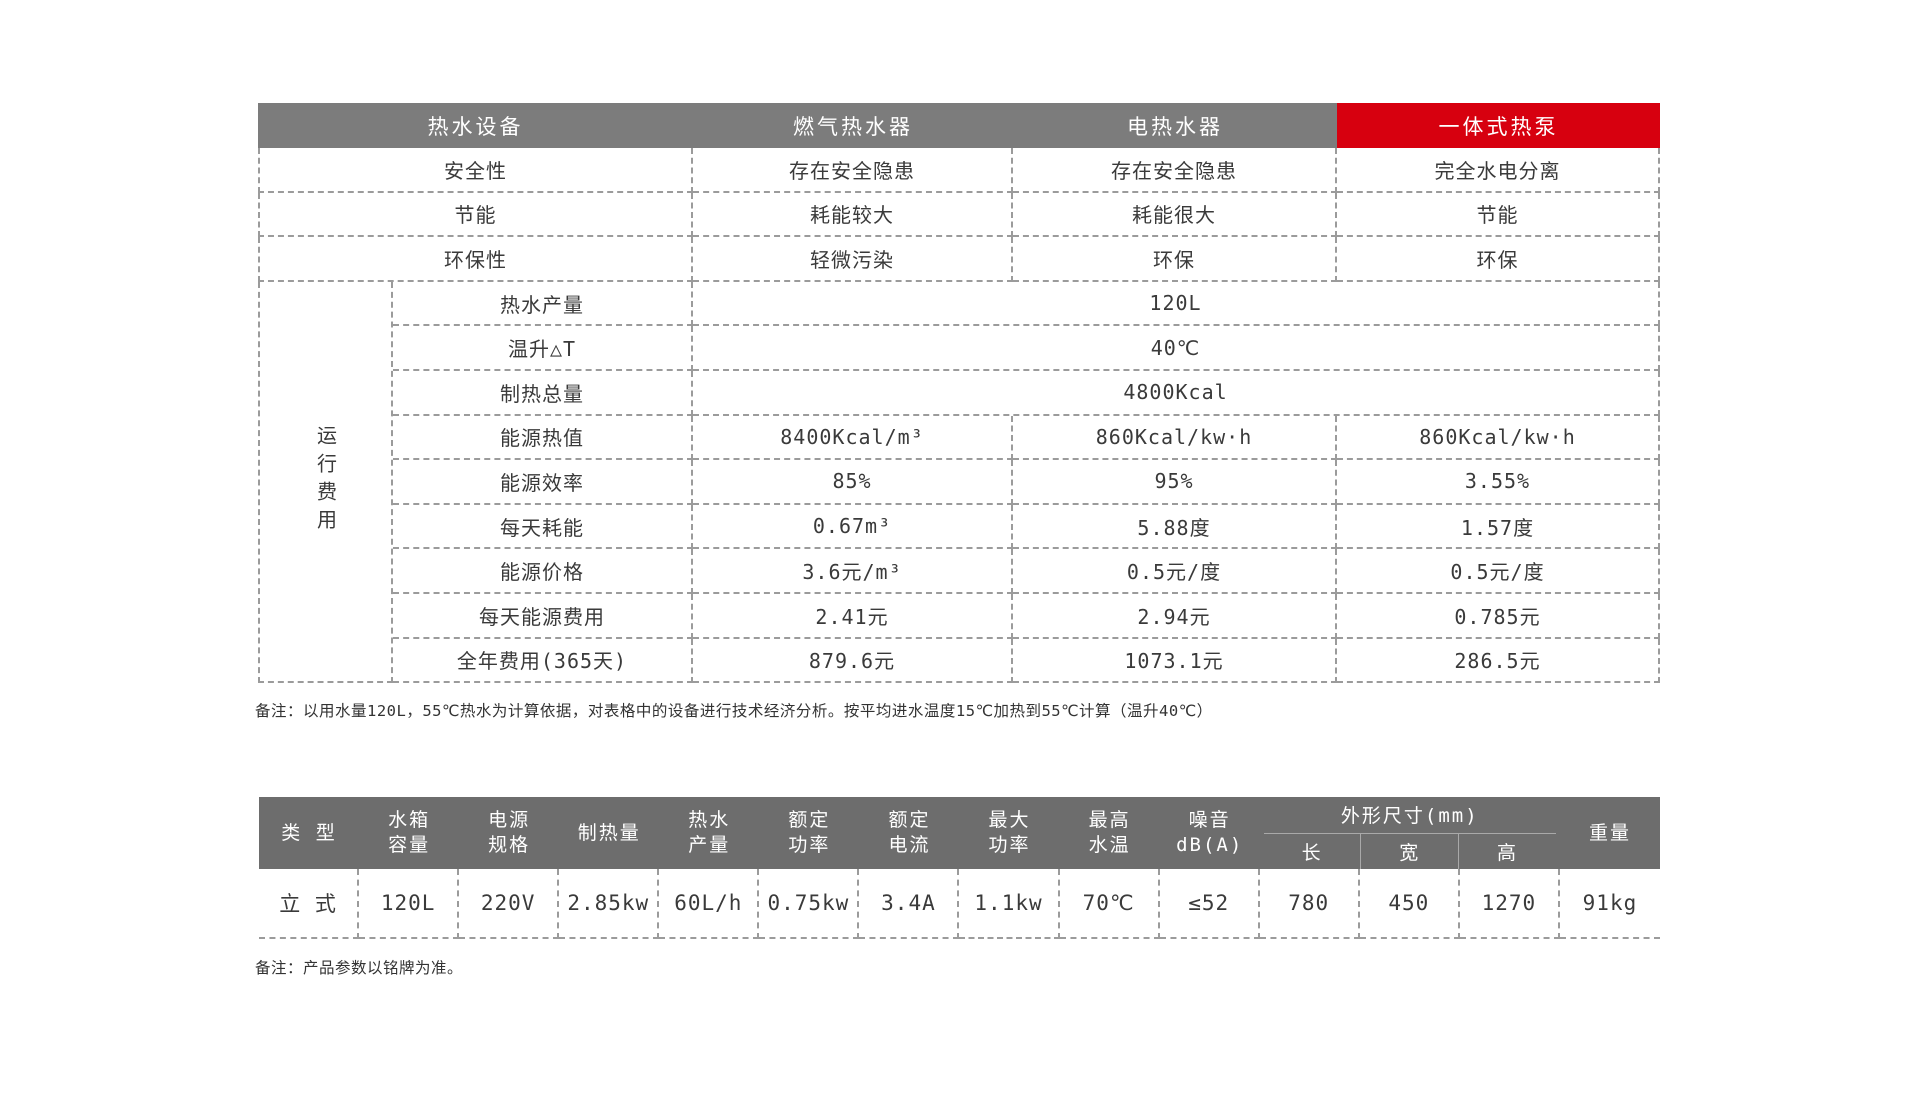  What do you see at coordinates (543, 482) in the screenshot?
I see `row-label-energy-efficiency: 能源效率` at bounding box center [543, 482].